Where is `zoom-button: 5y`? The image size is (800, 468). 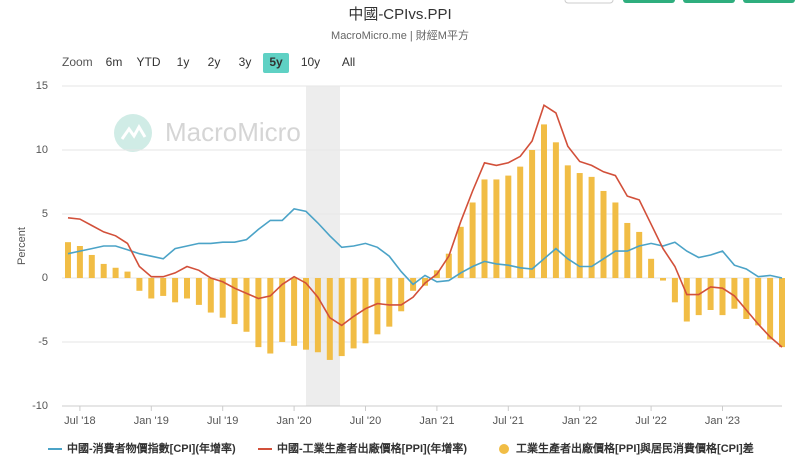
zoom-button: 5y is located at coordinates (276, 62).